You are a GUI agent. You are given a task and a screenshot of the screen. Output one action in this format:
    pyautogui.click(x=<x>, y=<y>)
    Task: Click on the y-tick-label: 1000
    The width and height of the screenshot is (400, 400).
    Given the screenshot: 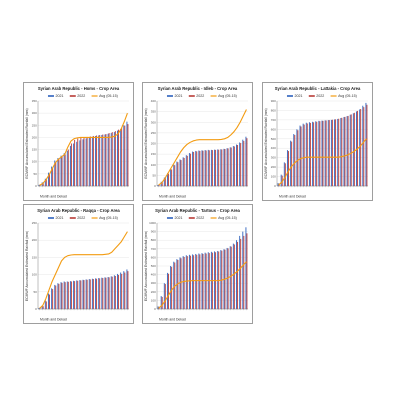 What is the action you would take?
    pyautogui.click(x=152, y=223)
    